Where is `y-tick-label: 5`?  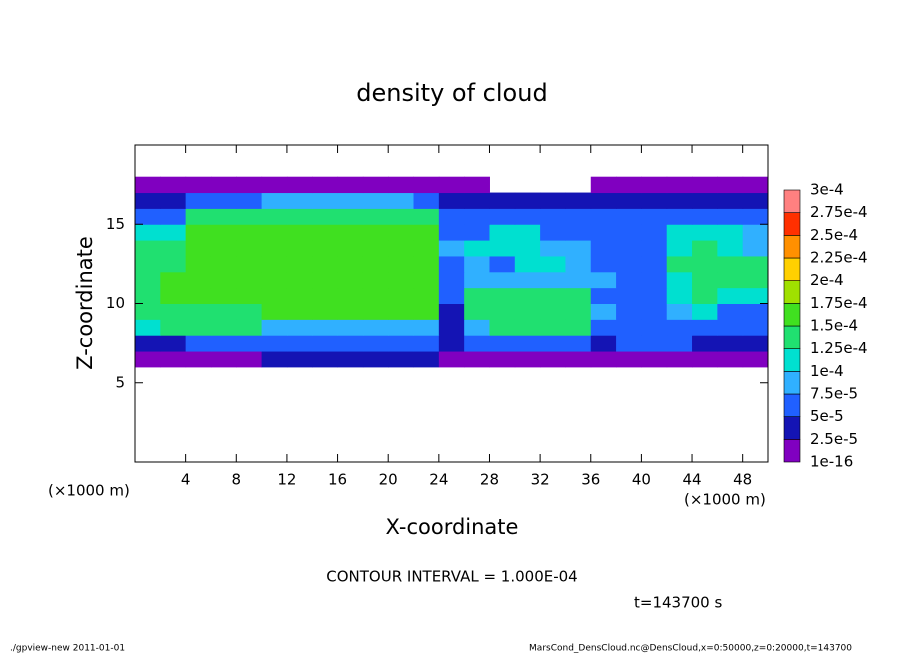 y-tick-label: 5 is located at coordinates (120, 382).